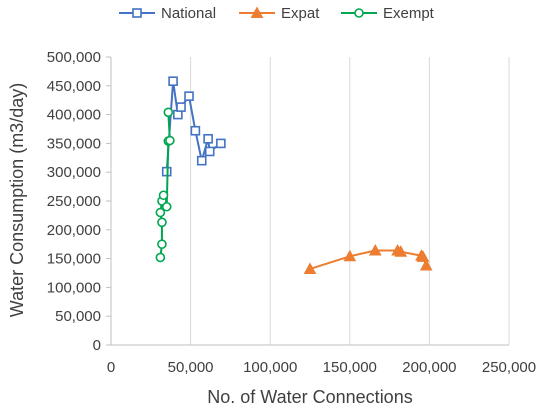 This screenshot has width=550, height=413. Describe the element at coordinates (74, 143) in the screenshot. I see `y-tick-label: 350,000` at that location.